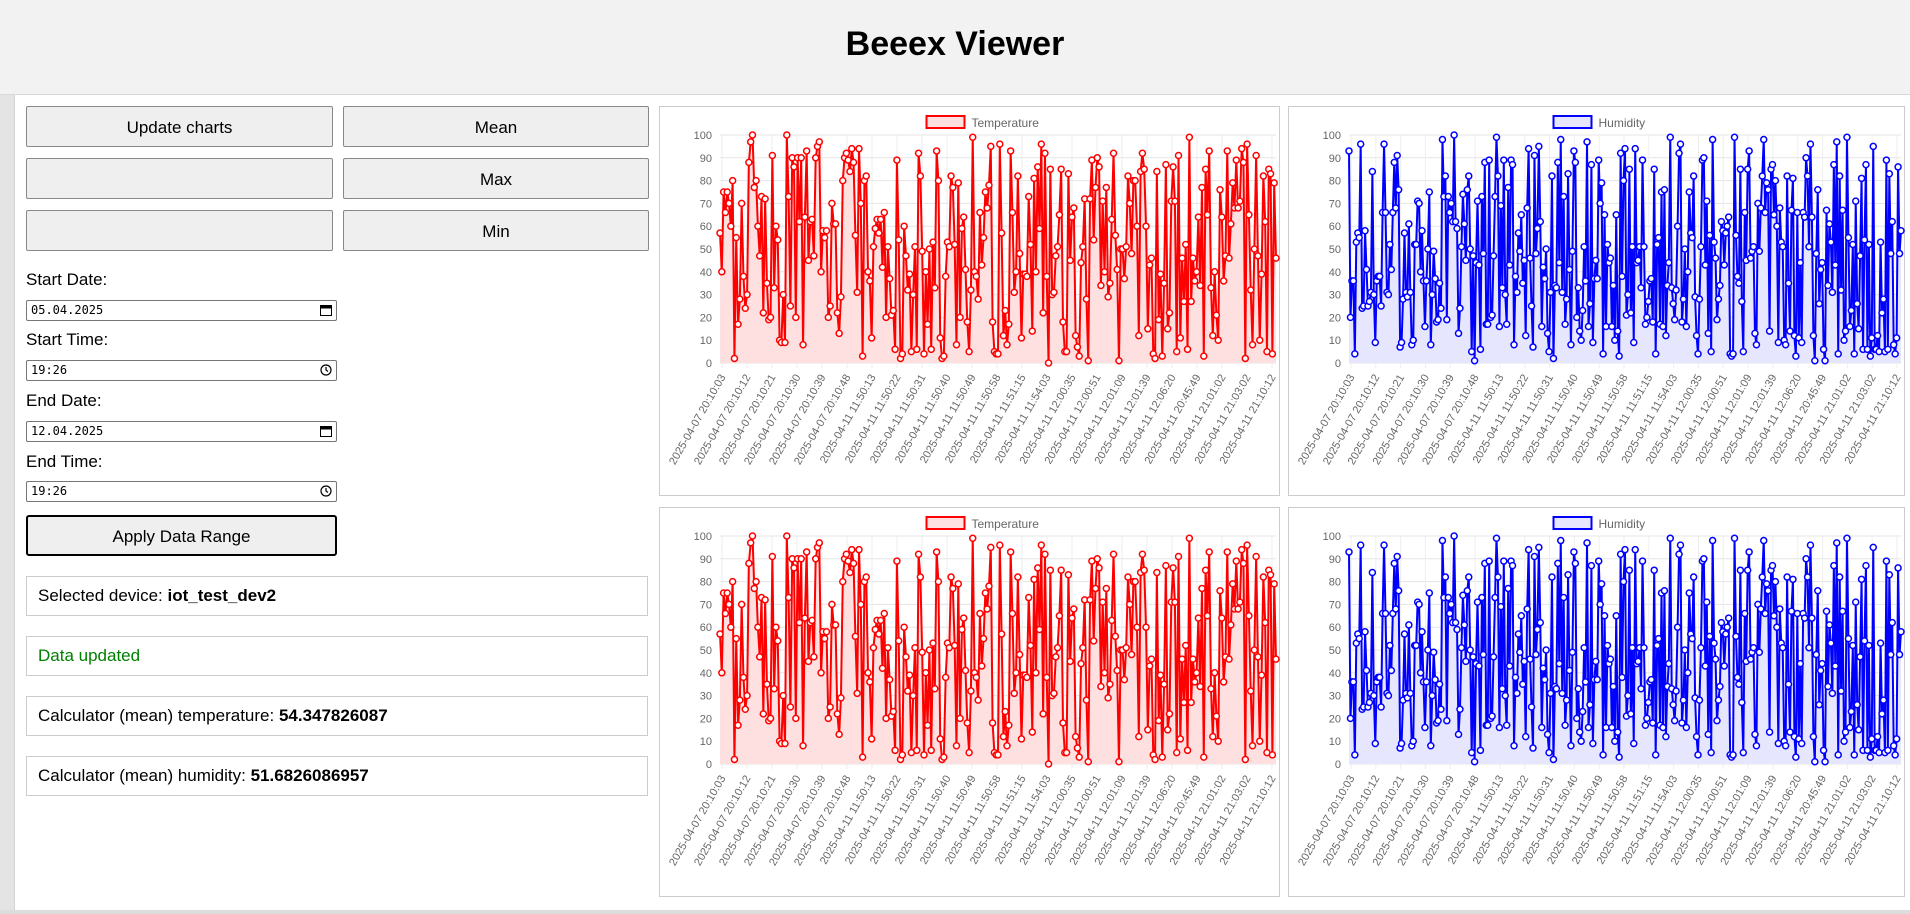  I want to click on mean-button: Mean, so click(496, 126).